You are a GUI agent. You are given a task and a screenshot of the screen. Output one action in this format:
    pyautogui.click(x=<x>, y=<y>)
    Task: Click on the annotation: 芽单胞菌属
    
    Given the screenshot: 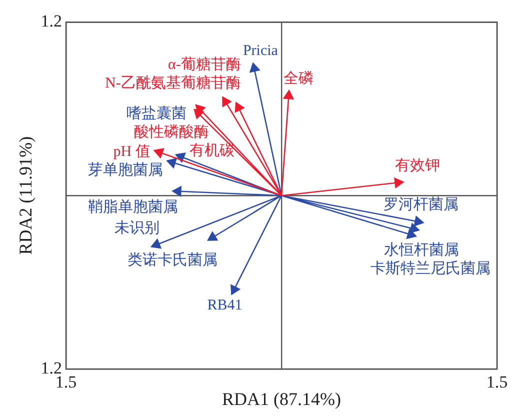 What is the action you would take?
    pyautogui.click(x=126, y=170)
    